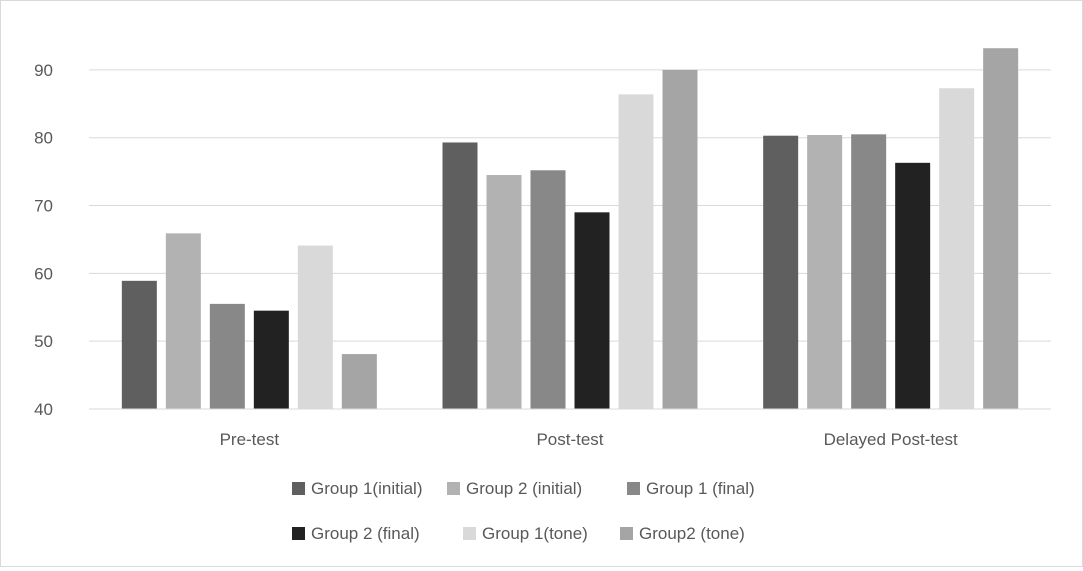 The width and height of the screenshot is (1083, 571). I want to click on bar-6-pre-test, so click(359, 381).